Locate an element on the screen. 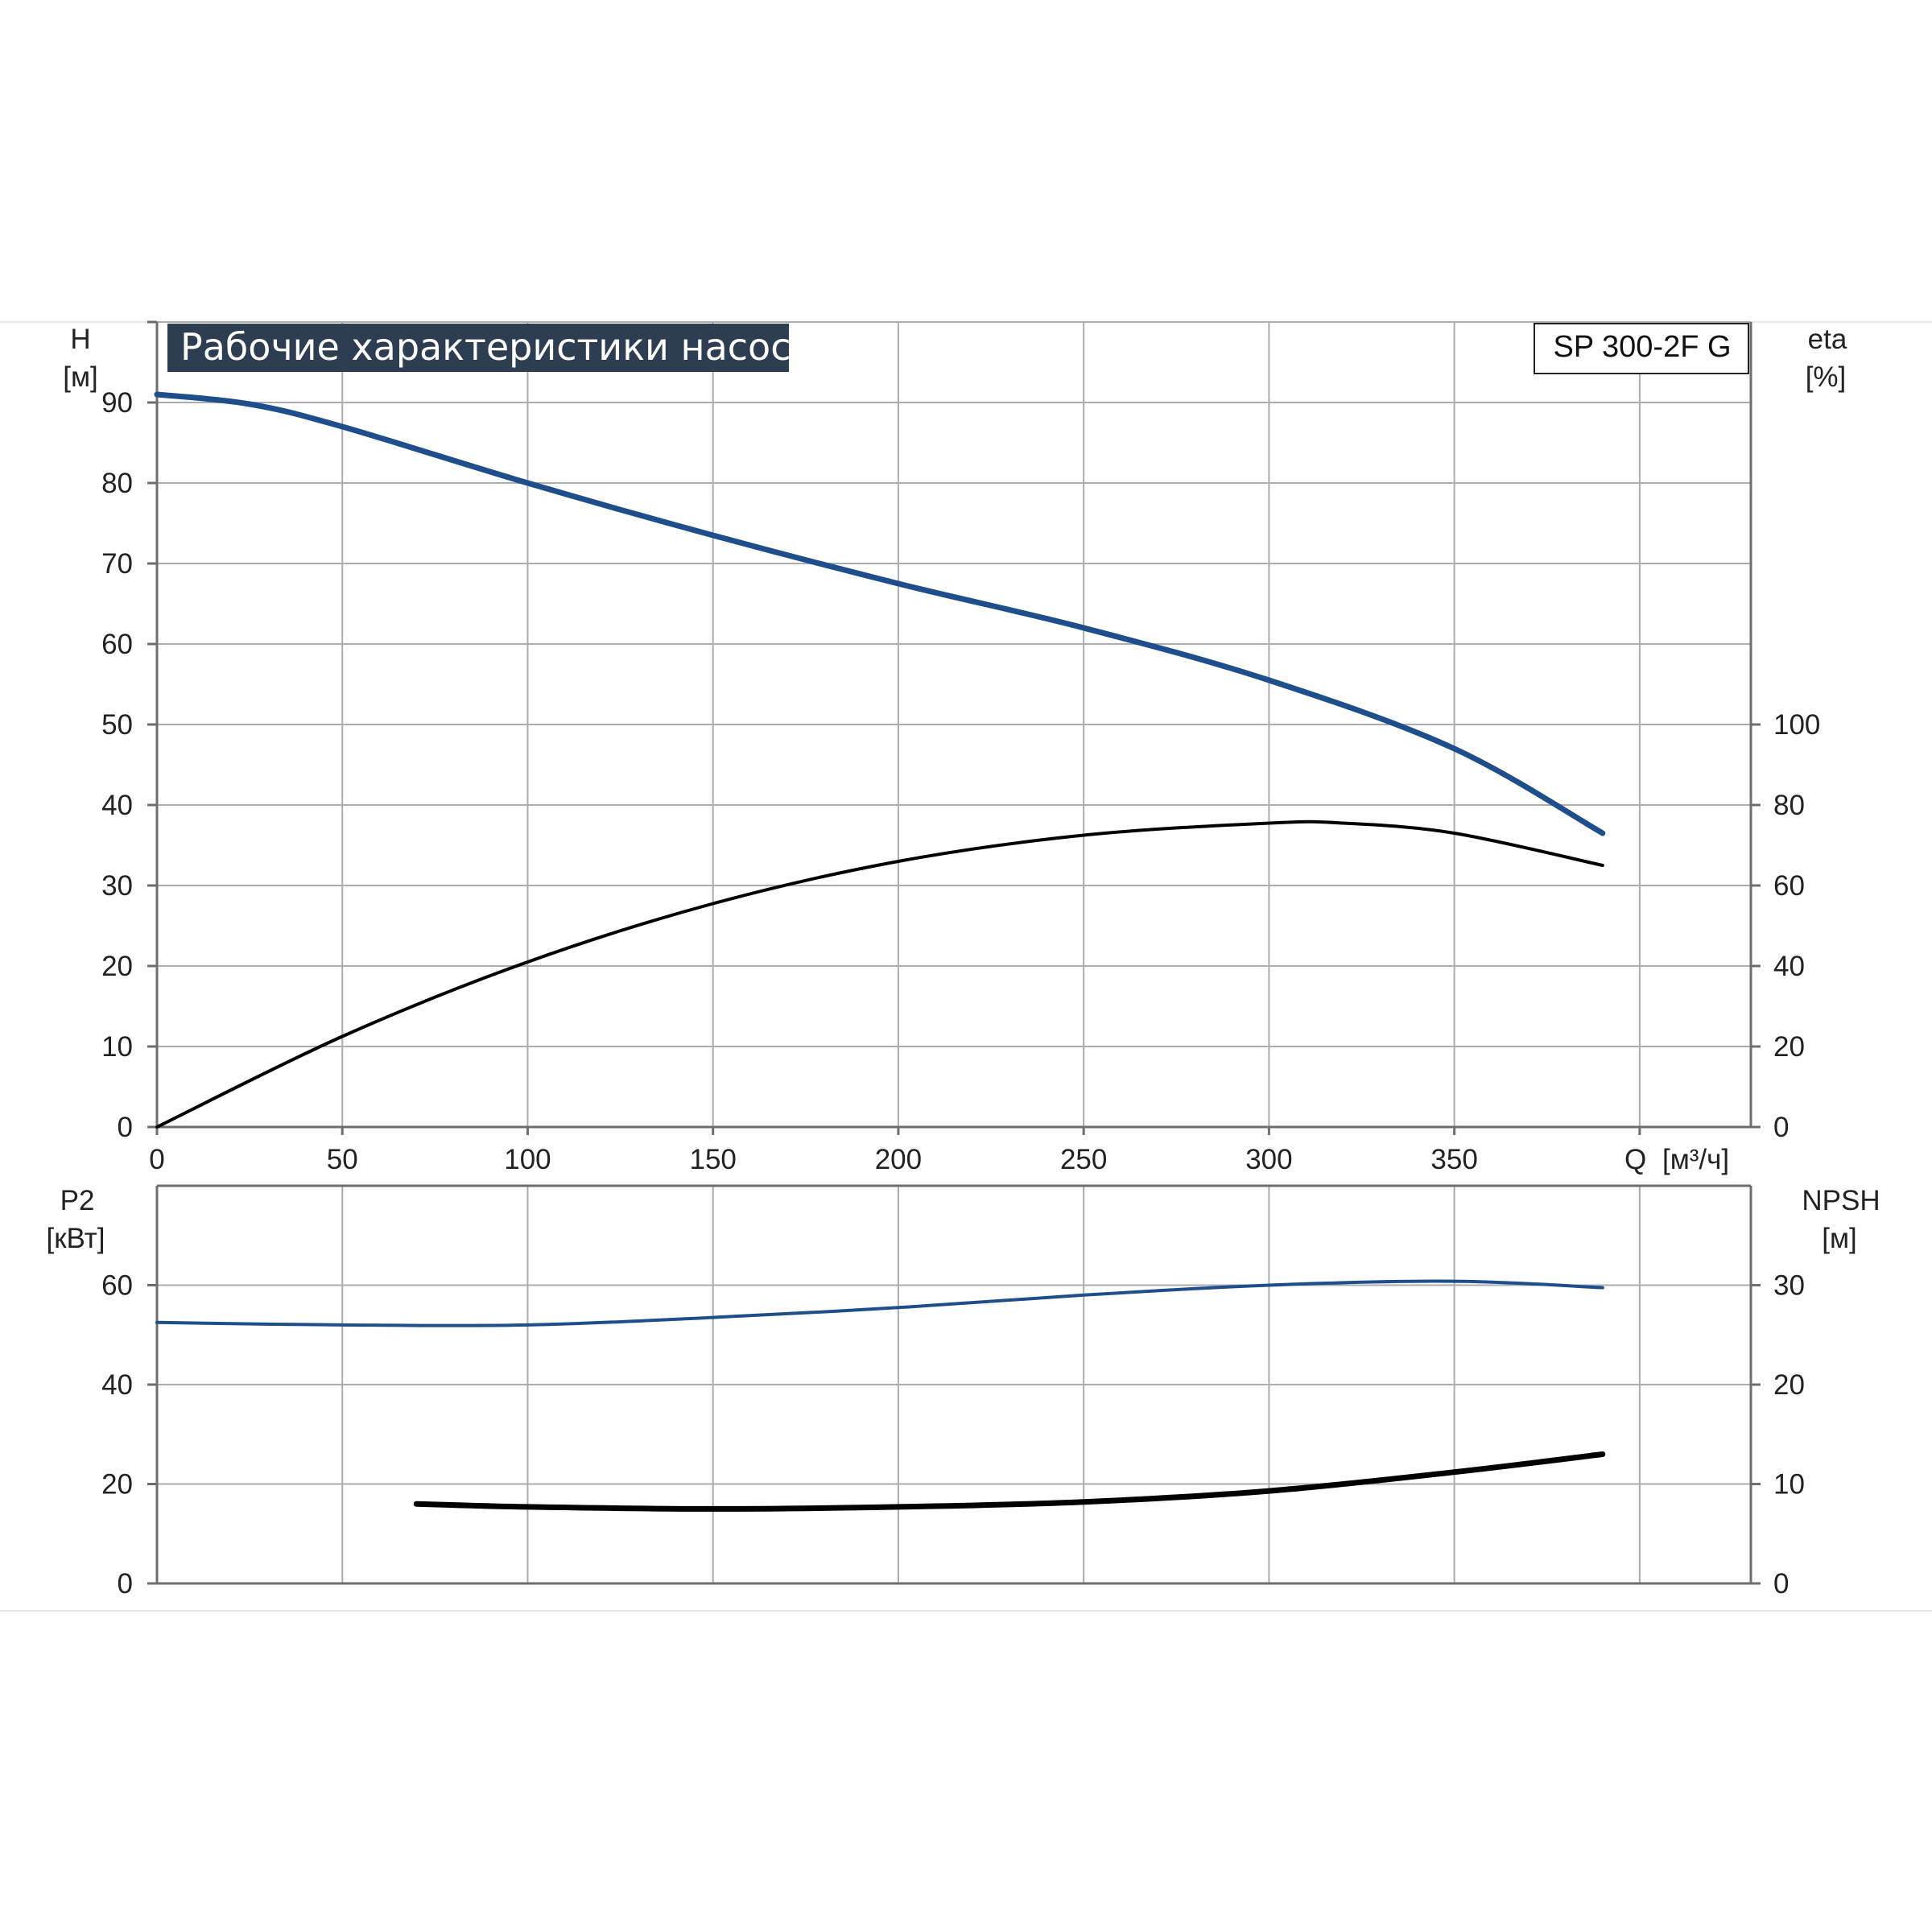 This screenshot has width=1932, height=1932. h-tick-label-40: 40 is located at coordinates (117, 805).